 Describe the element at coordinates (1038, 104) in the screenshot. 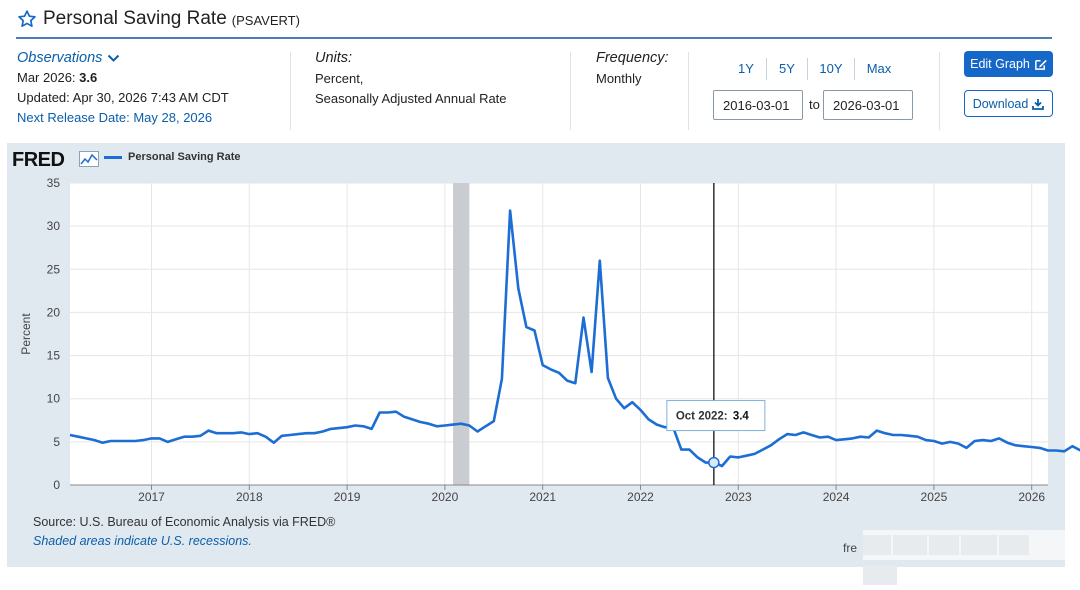

I see `download-icon` at that location.